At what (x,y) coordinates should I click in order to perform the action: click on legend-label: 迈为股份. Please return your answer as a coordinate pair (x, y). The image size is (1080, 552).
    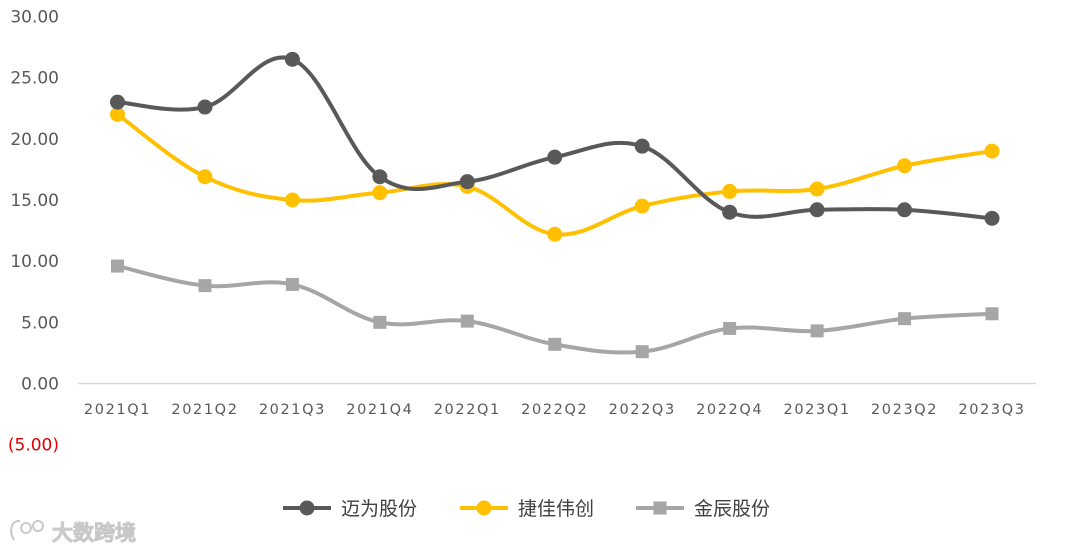
    Looking at the image, I should click on (379, 509).